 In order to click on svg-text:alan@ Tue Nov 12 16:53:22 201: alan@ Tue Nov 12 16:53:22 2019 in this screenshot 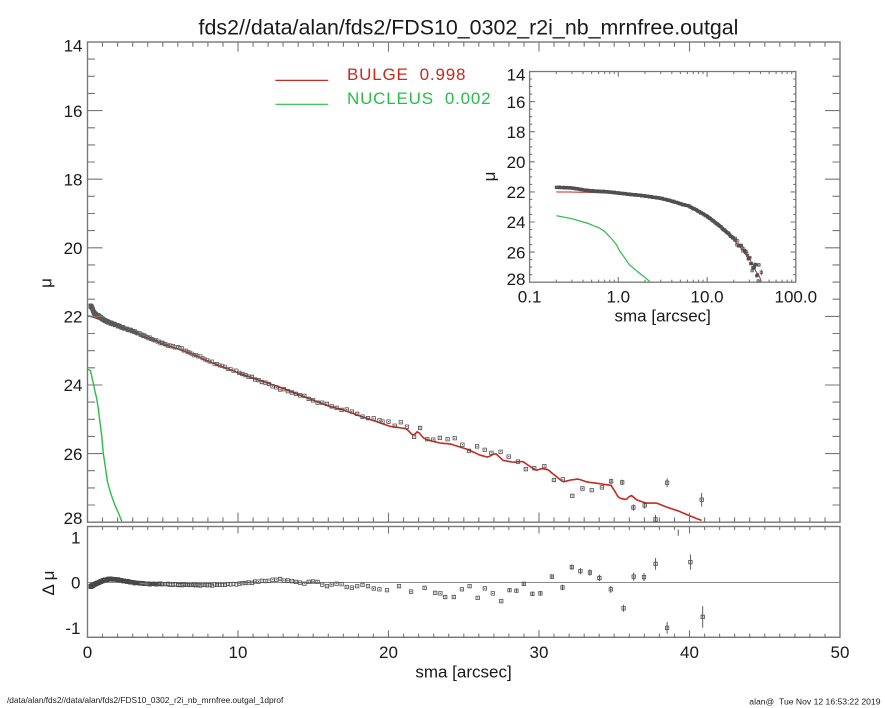, I will do `click(814, 702)`.